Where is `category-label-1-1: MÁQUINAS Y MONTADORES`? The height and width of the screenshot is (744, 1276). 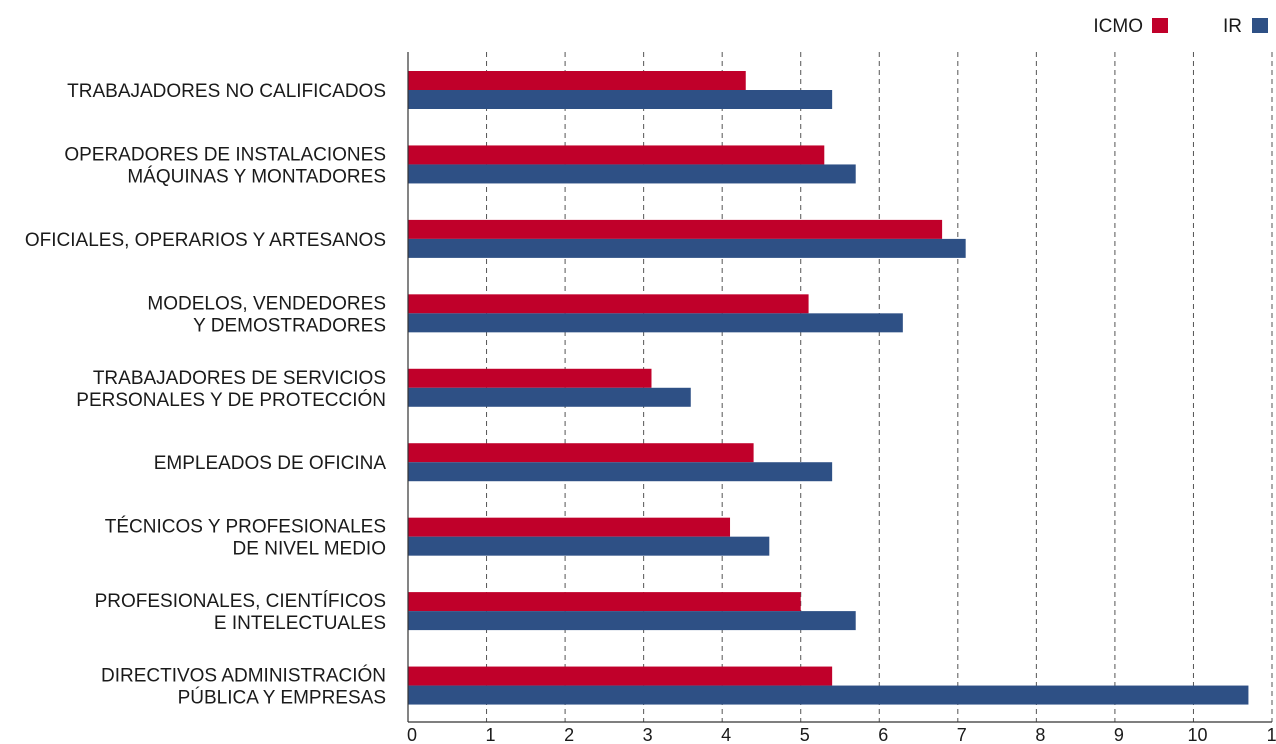 category-label-1-1: MÁQUINAS Y MONTADORES is located at coordinates (256, 176).